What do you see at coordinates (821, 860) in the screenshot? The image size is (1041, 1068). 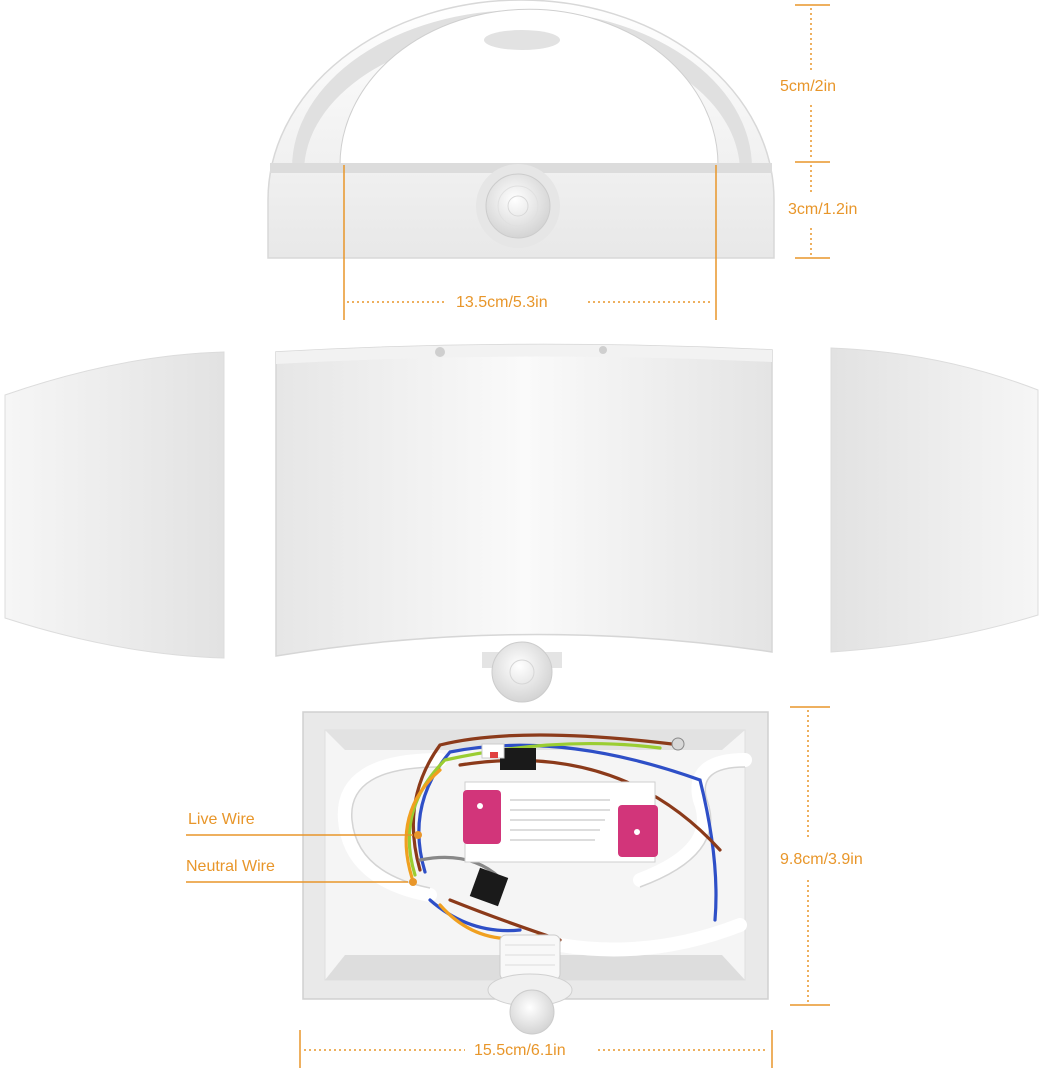 I see `box-height-label: 9.8cm/3.9in` at bounding box center [821, 860].